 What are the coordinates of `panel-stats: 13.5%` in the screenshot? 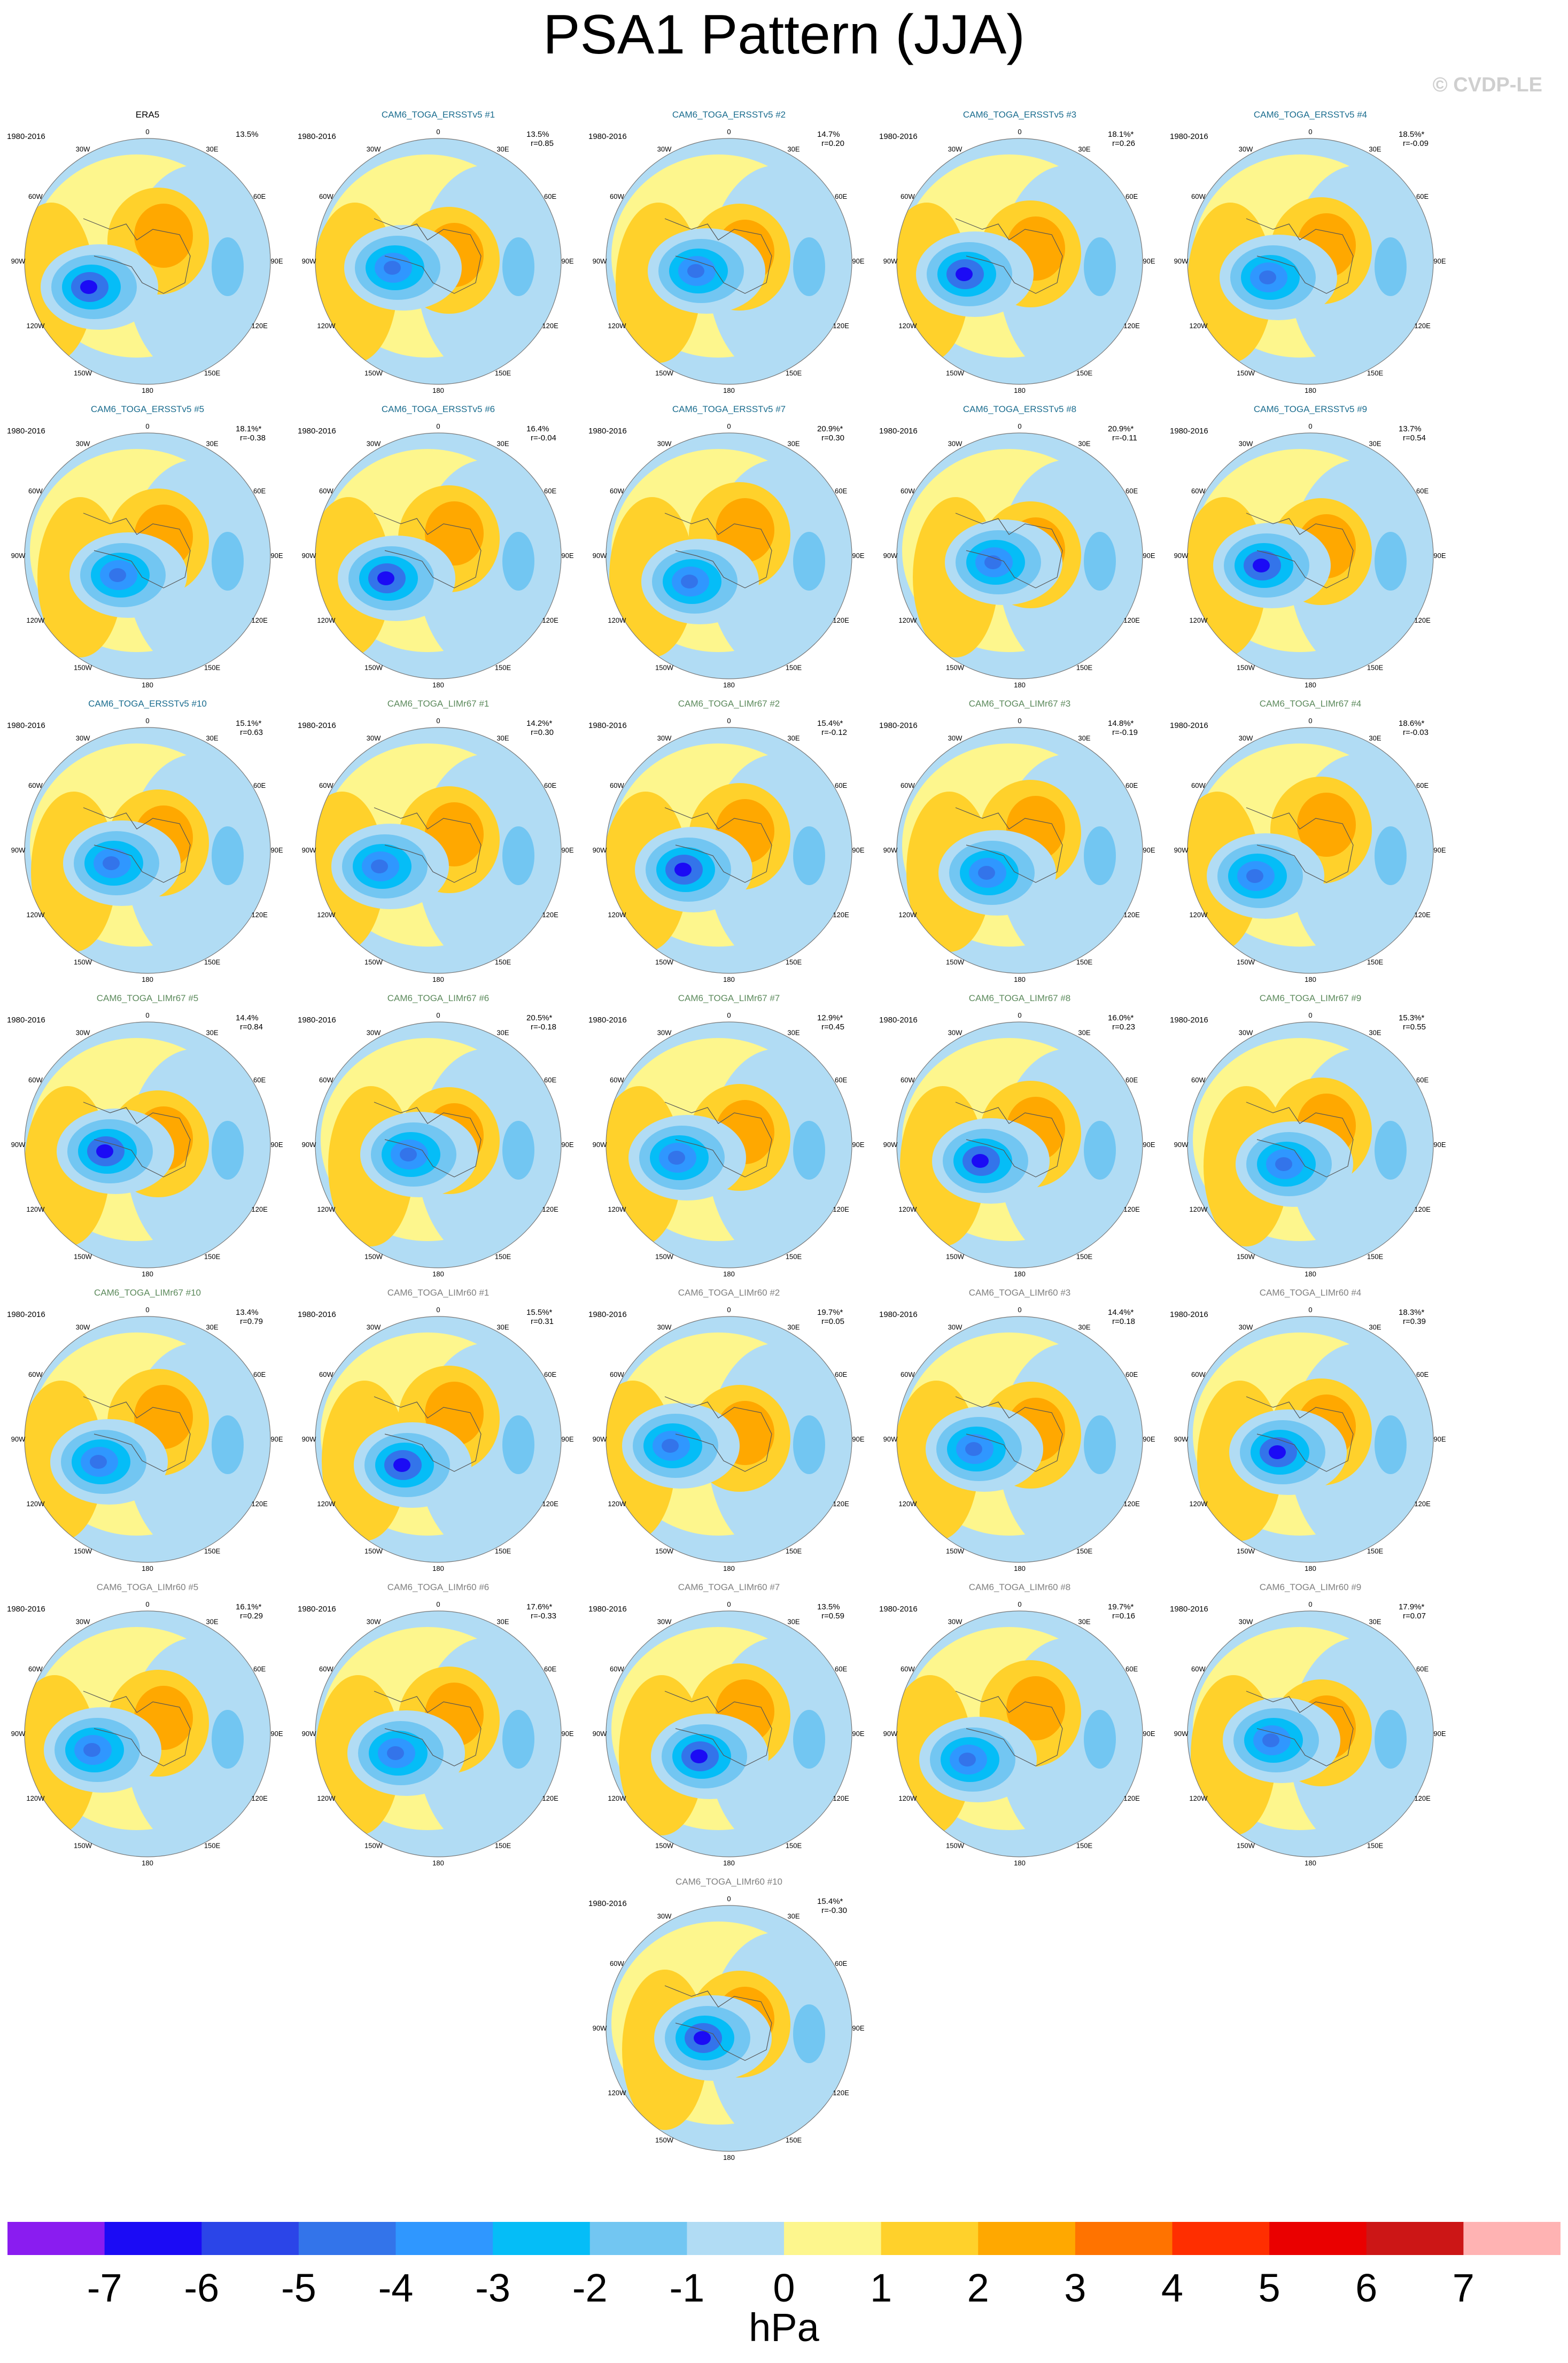 It's located at (262, 134).